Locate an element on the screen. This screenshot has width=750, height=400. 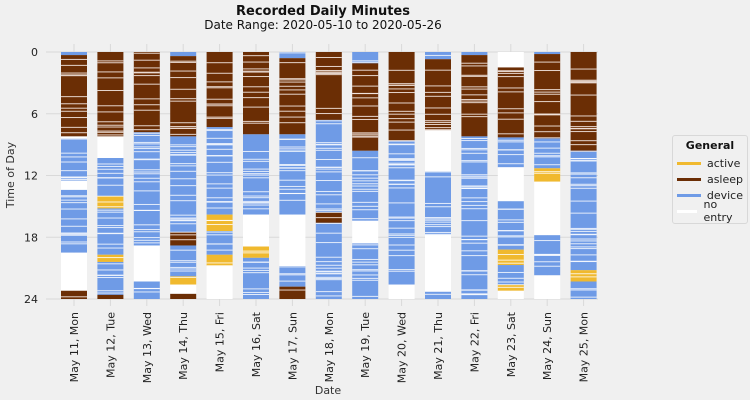
legend-swatch-no-entry is located at coordinates (687, 211).